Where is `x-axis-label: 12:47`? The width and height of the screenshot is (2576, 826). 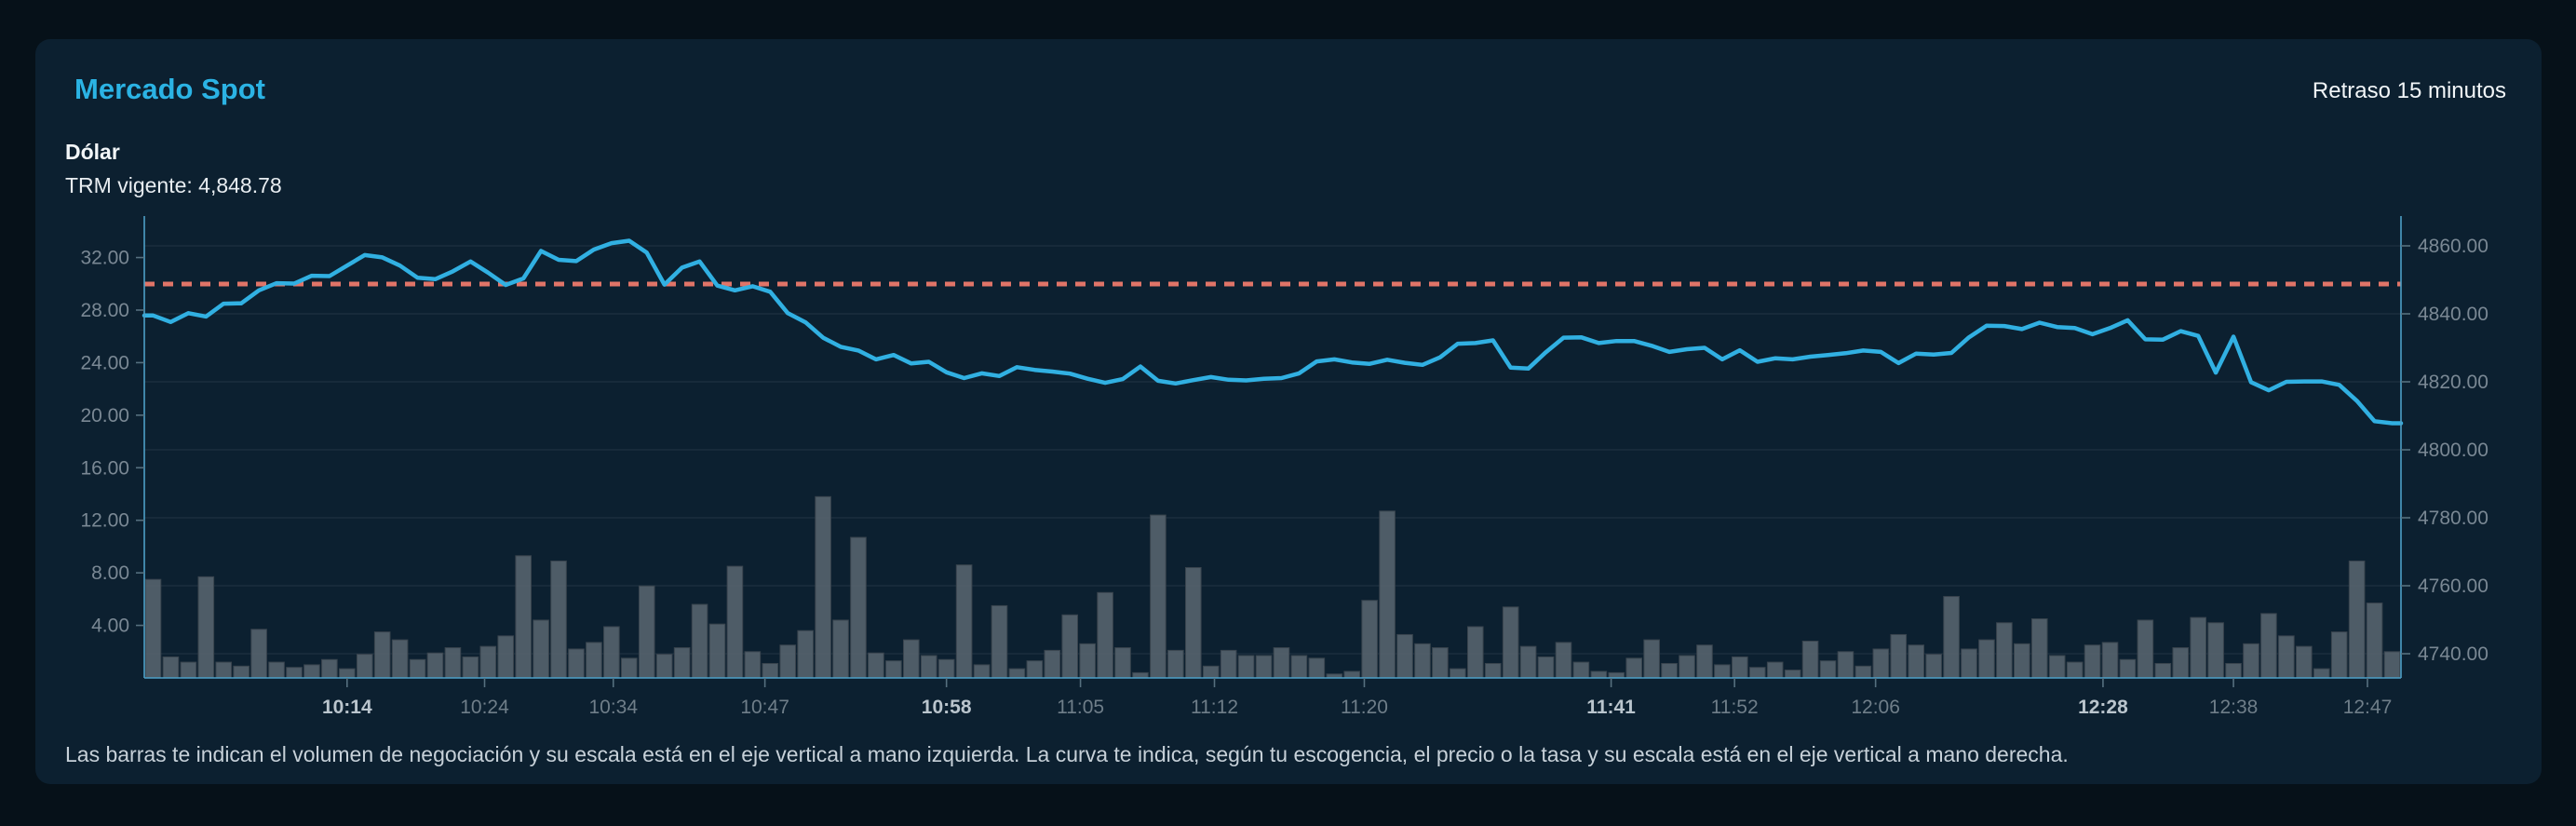
x-axis-label: 12:47 is located at coordinates (2368, 707).